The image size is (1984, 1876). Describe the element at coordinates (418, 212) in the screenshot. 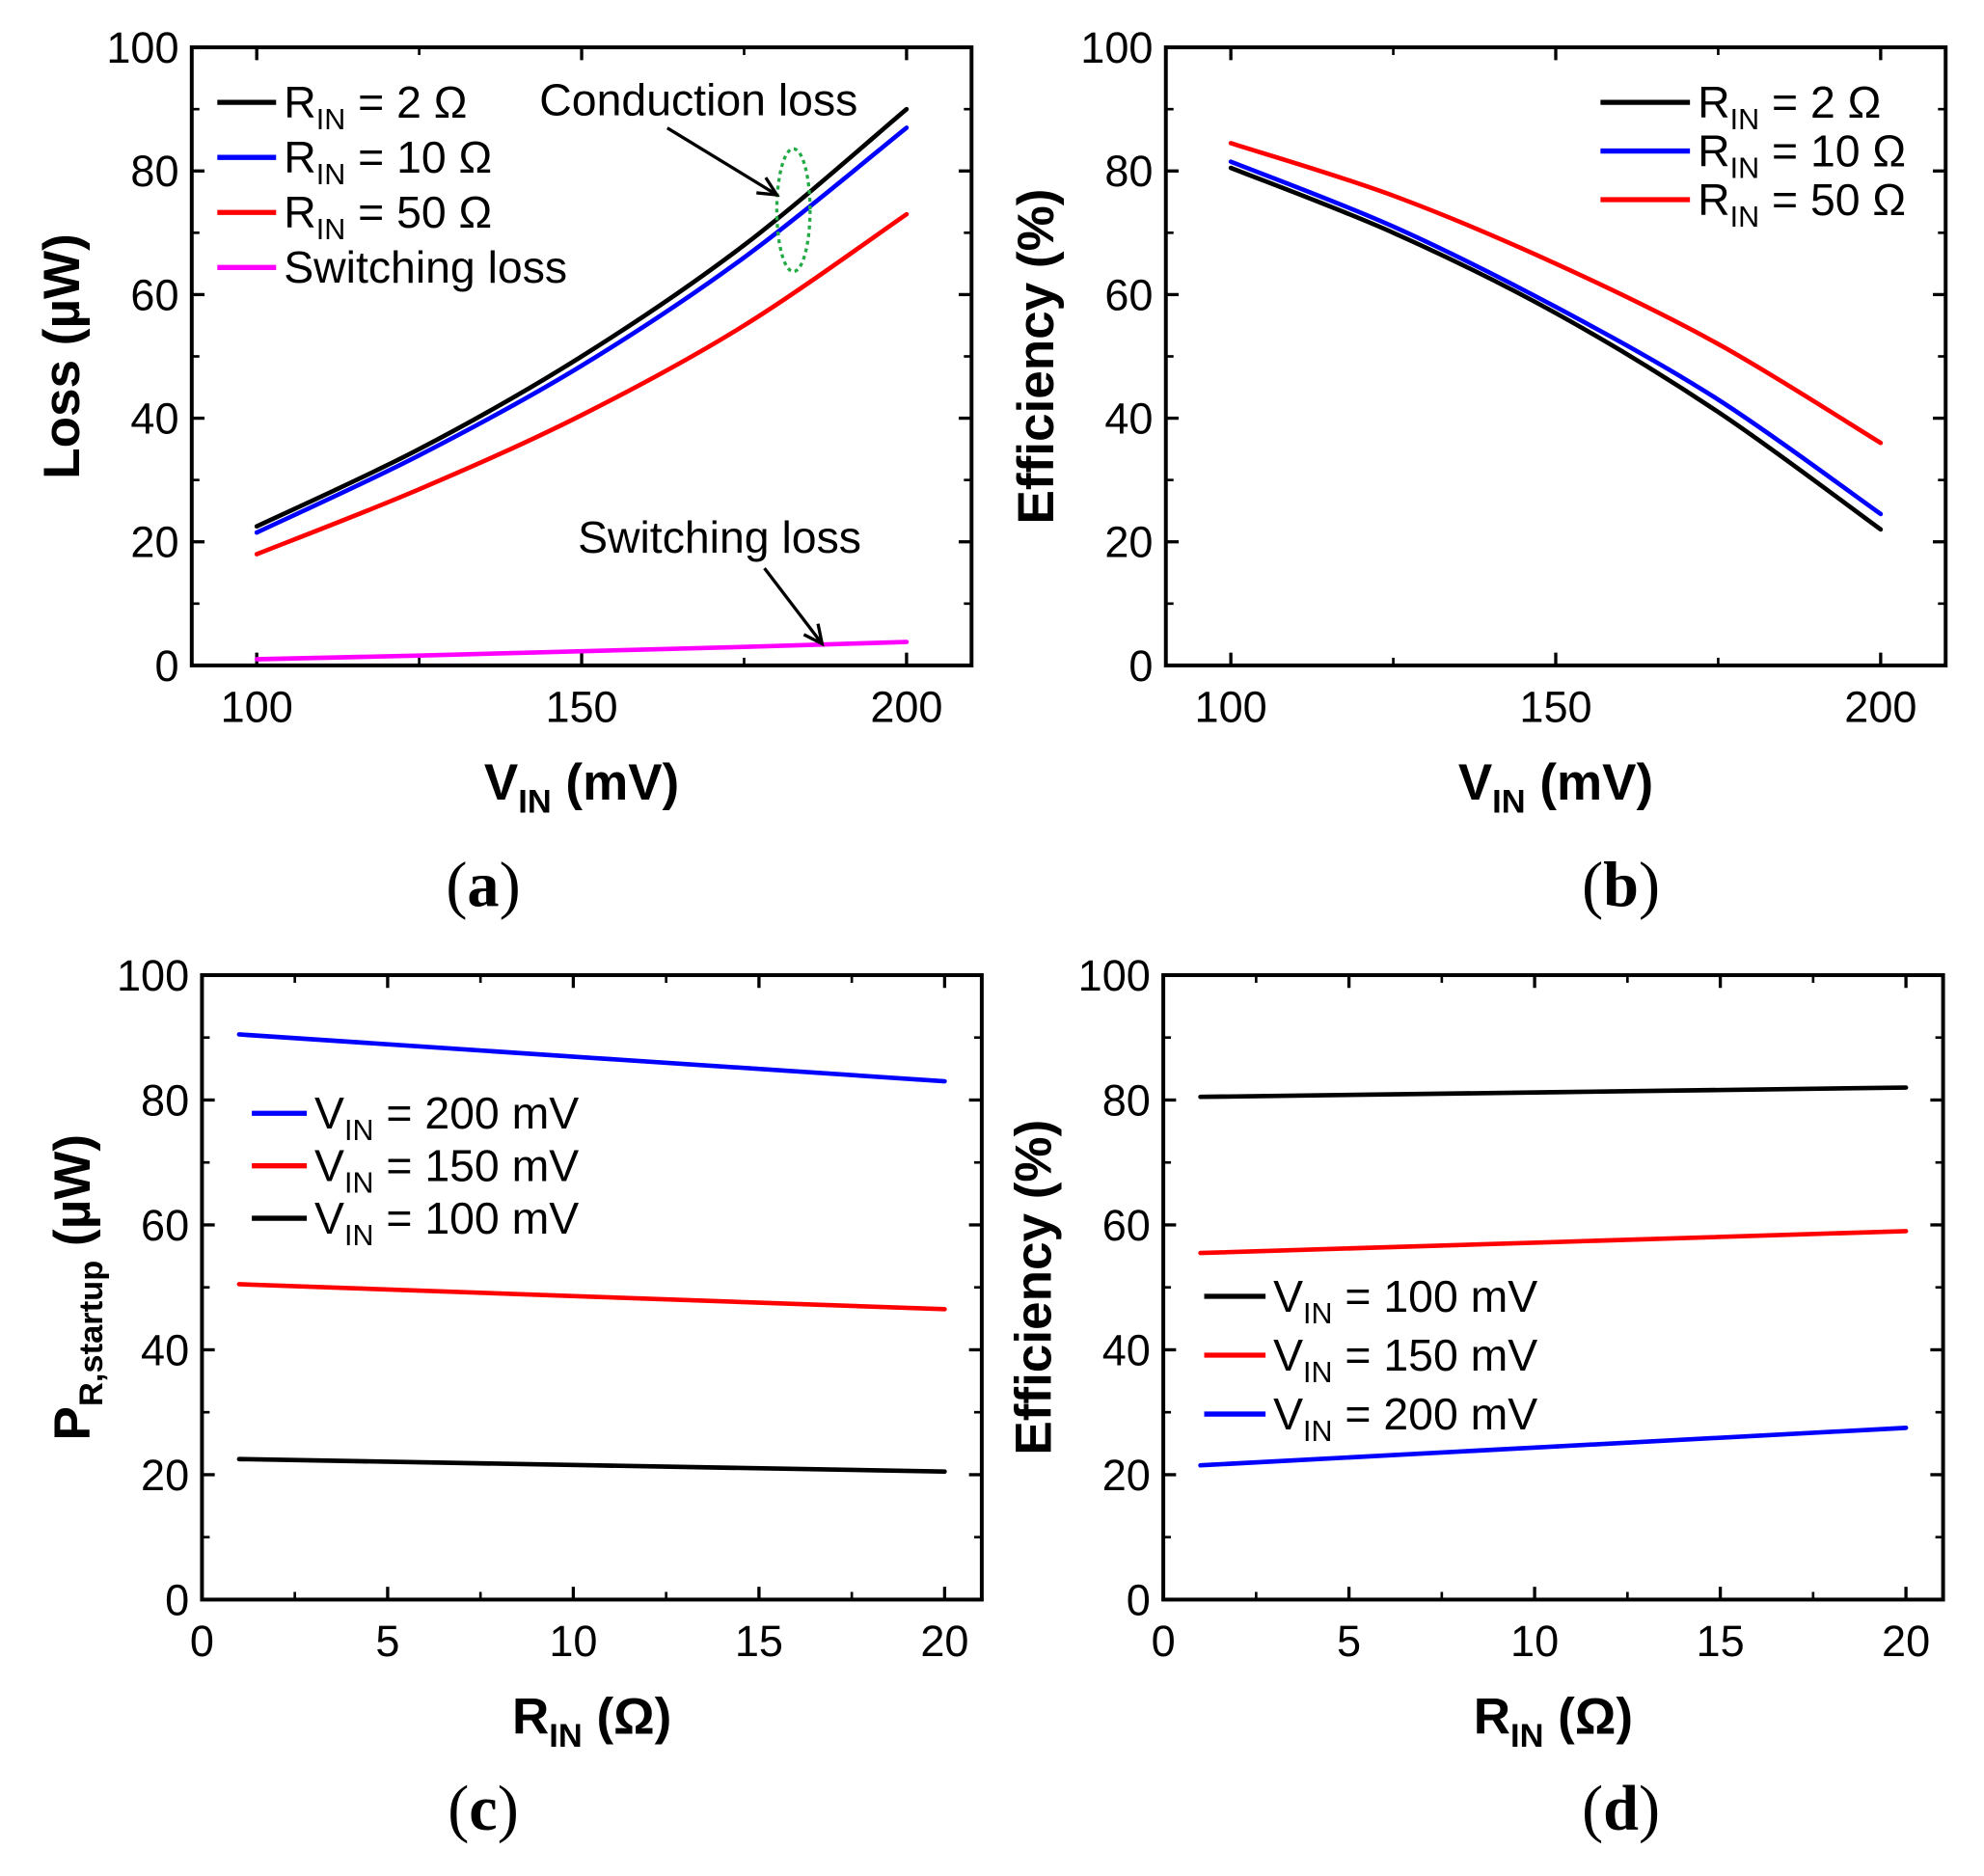

I see `legend-entry-rest: = 50 Ω` at that location.